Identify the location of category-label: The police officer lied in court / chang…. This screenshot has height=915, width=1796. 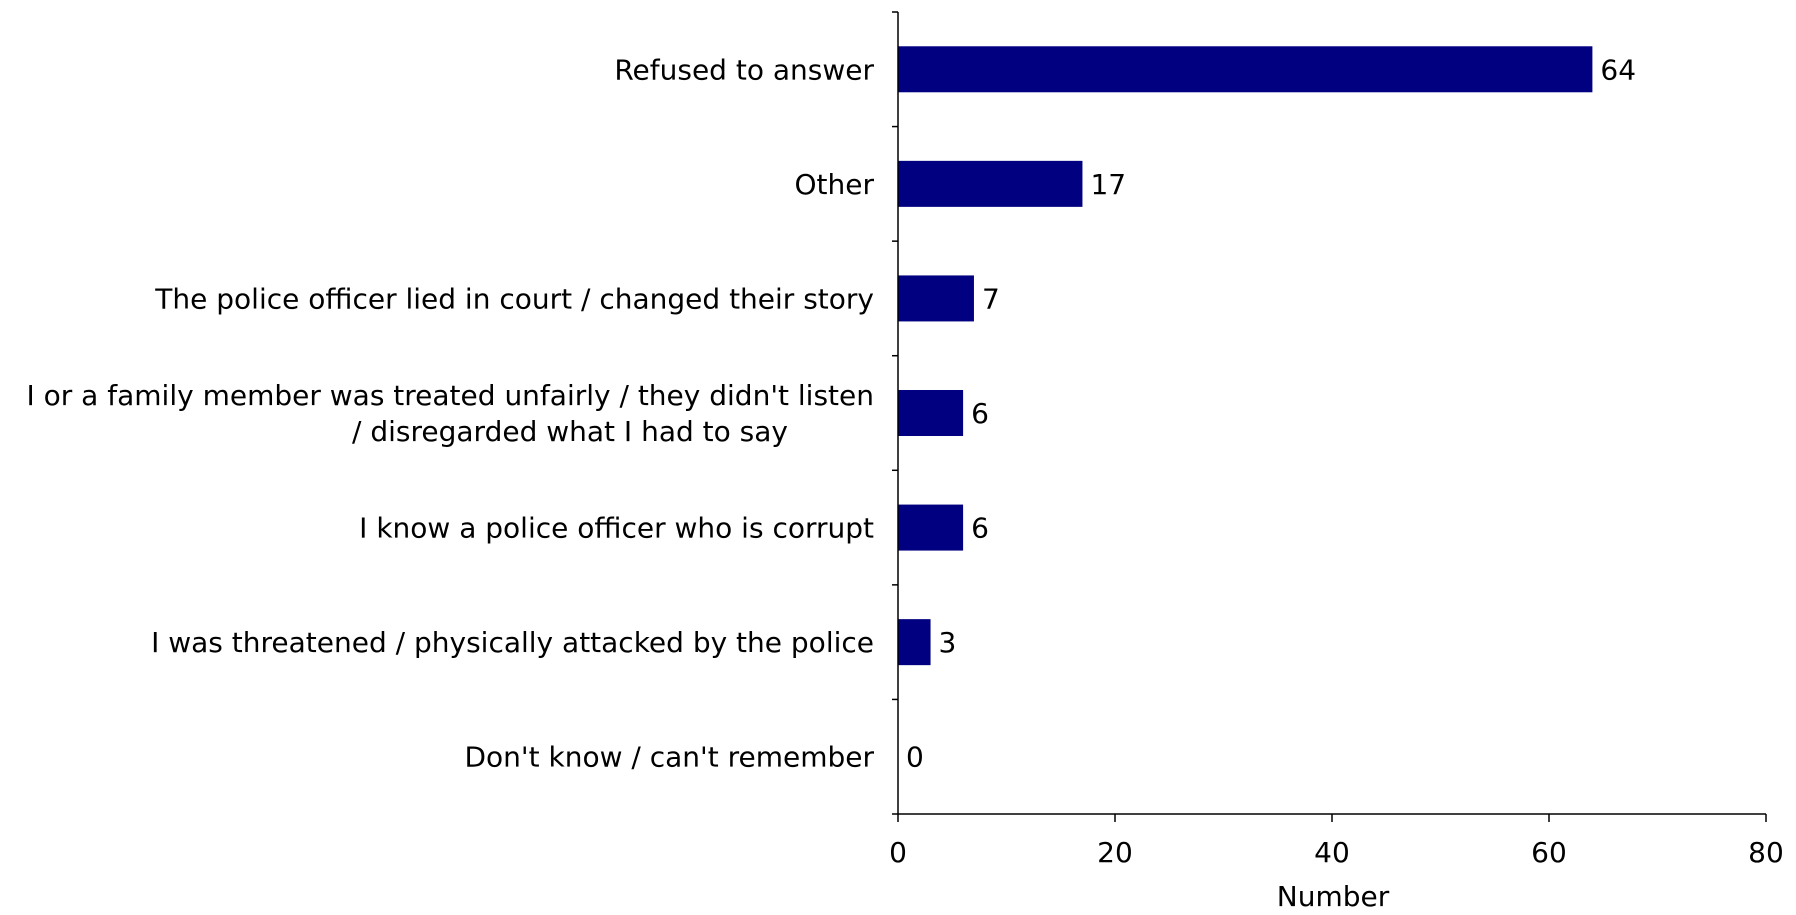
(514, 298).